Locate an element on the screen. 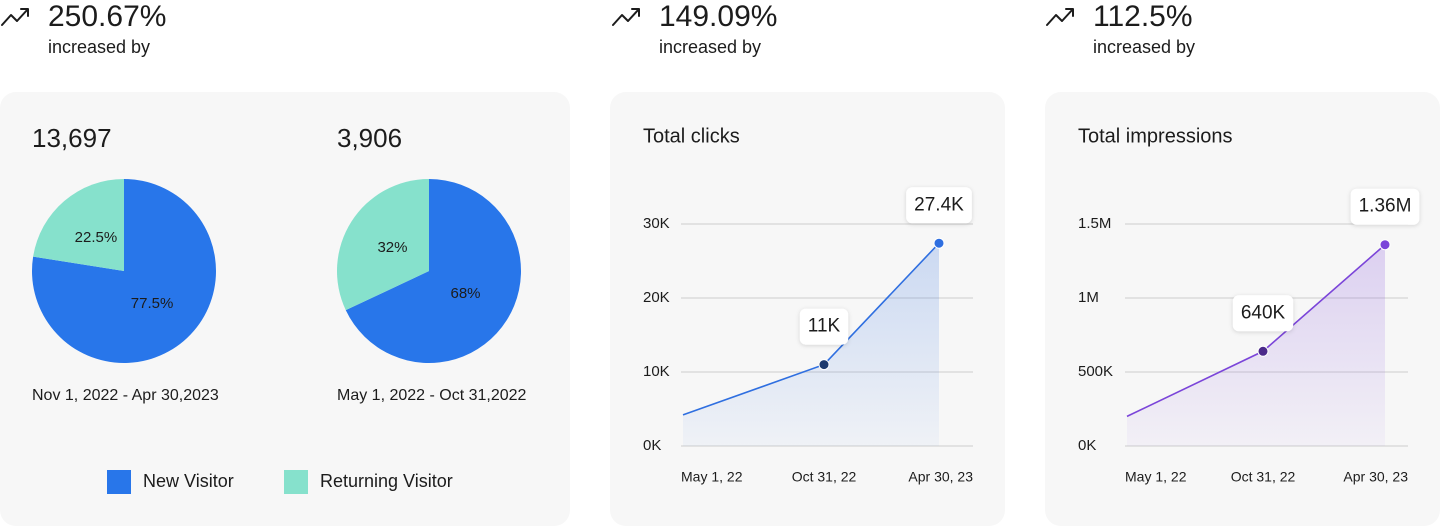  slice-label: 77.5% is located at coordinates (152, 303).